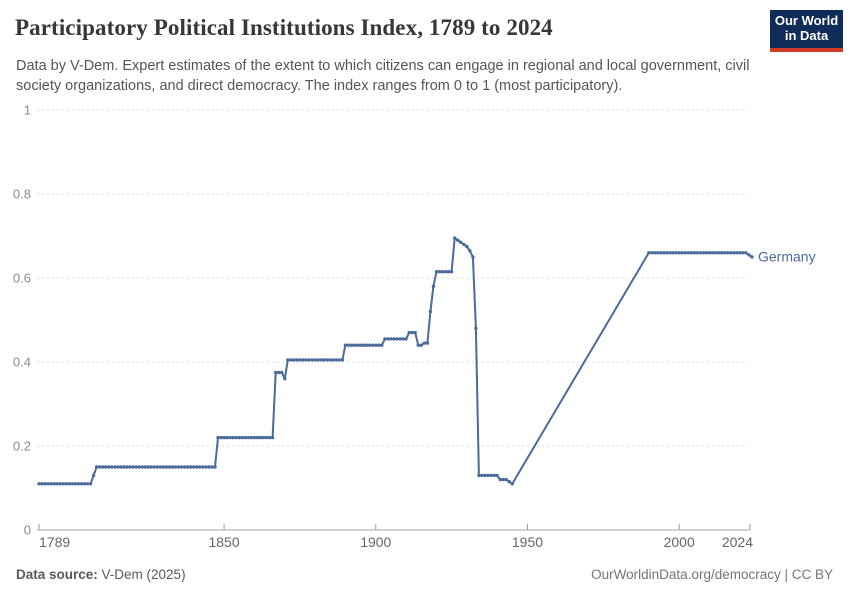 Image resolution: width=850 pixels, height=600 pixels. Describe the element at coordinates (27, 530) in the screenshot. I see `y-axis-tick-label: 0` at that location.